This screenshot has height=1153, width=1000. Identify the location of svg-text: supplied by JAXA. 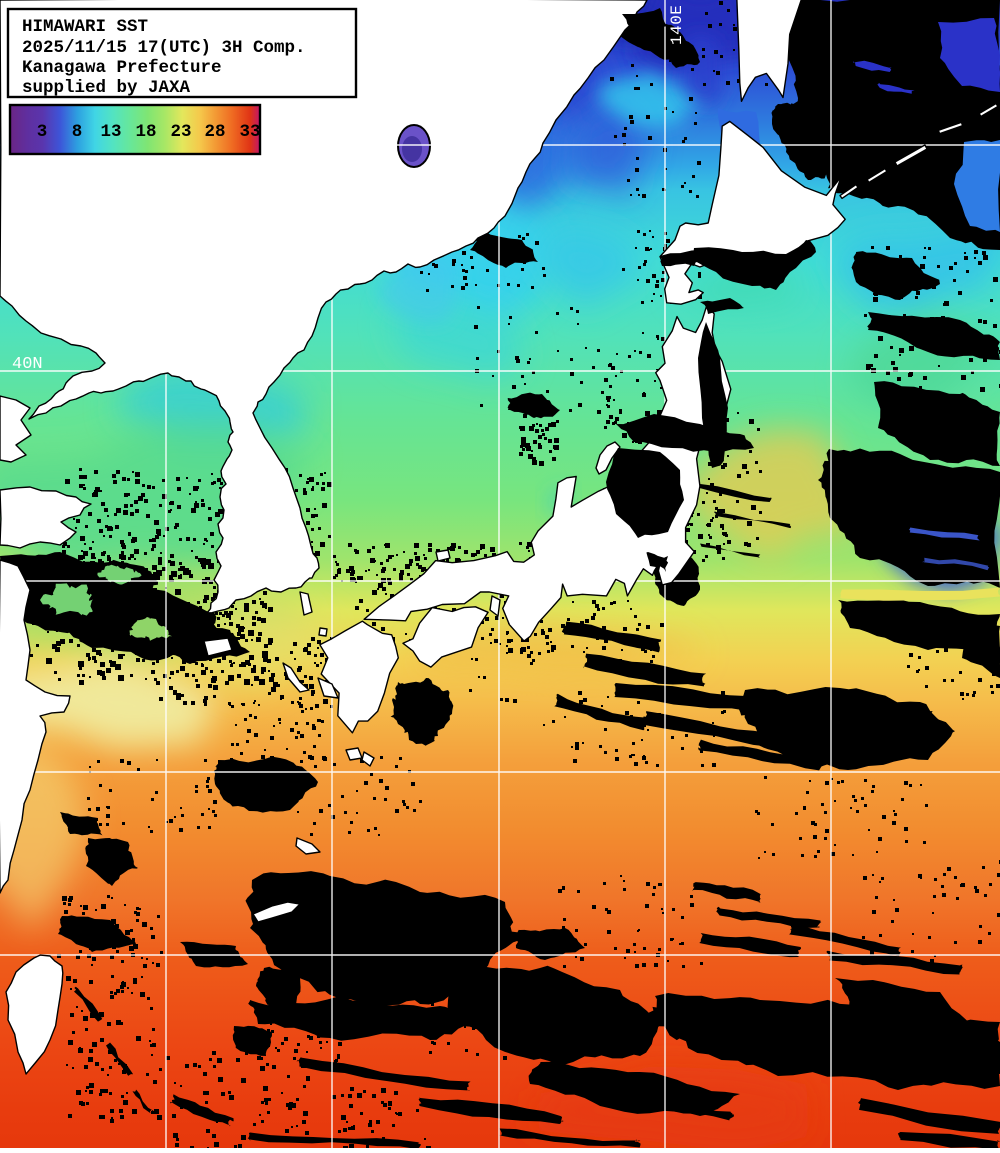
(106, 88).